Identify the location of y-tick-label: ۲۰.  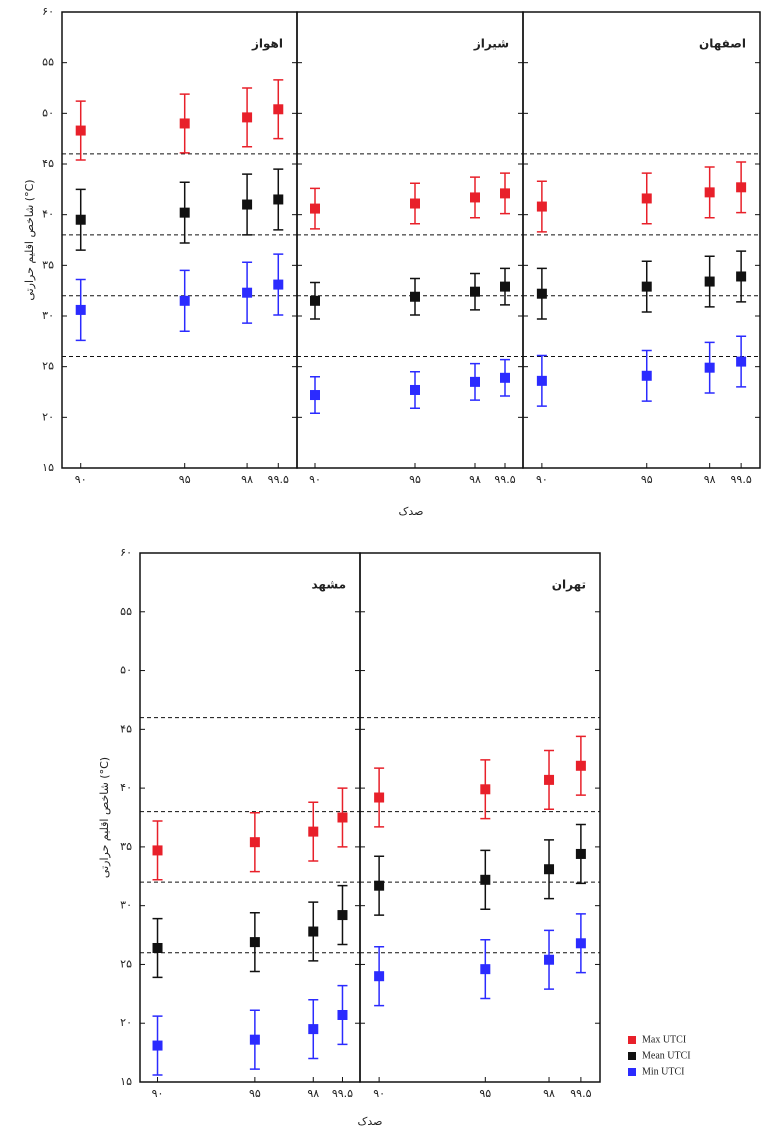
(48, 416).